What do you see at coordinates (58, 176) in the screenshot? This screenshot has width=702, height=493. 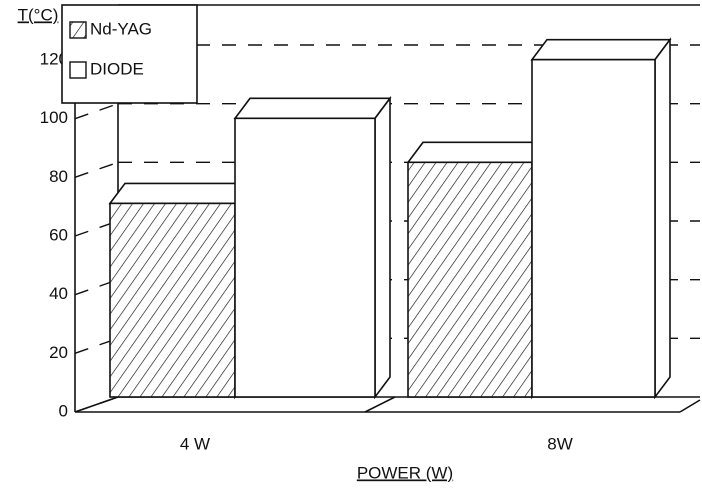 I see `y-tick-label: 80` at bounding box center [58, 176].